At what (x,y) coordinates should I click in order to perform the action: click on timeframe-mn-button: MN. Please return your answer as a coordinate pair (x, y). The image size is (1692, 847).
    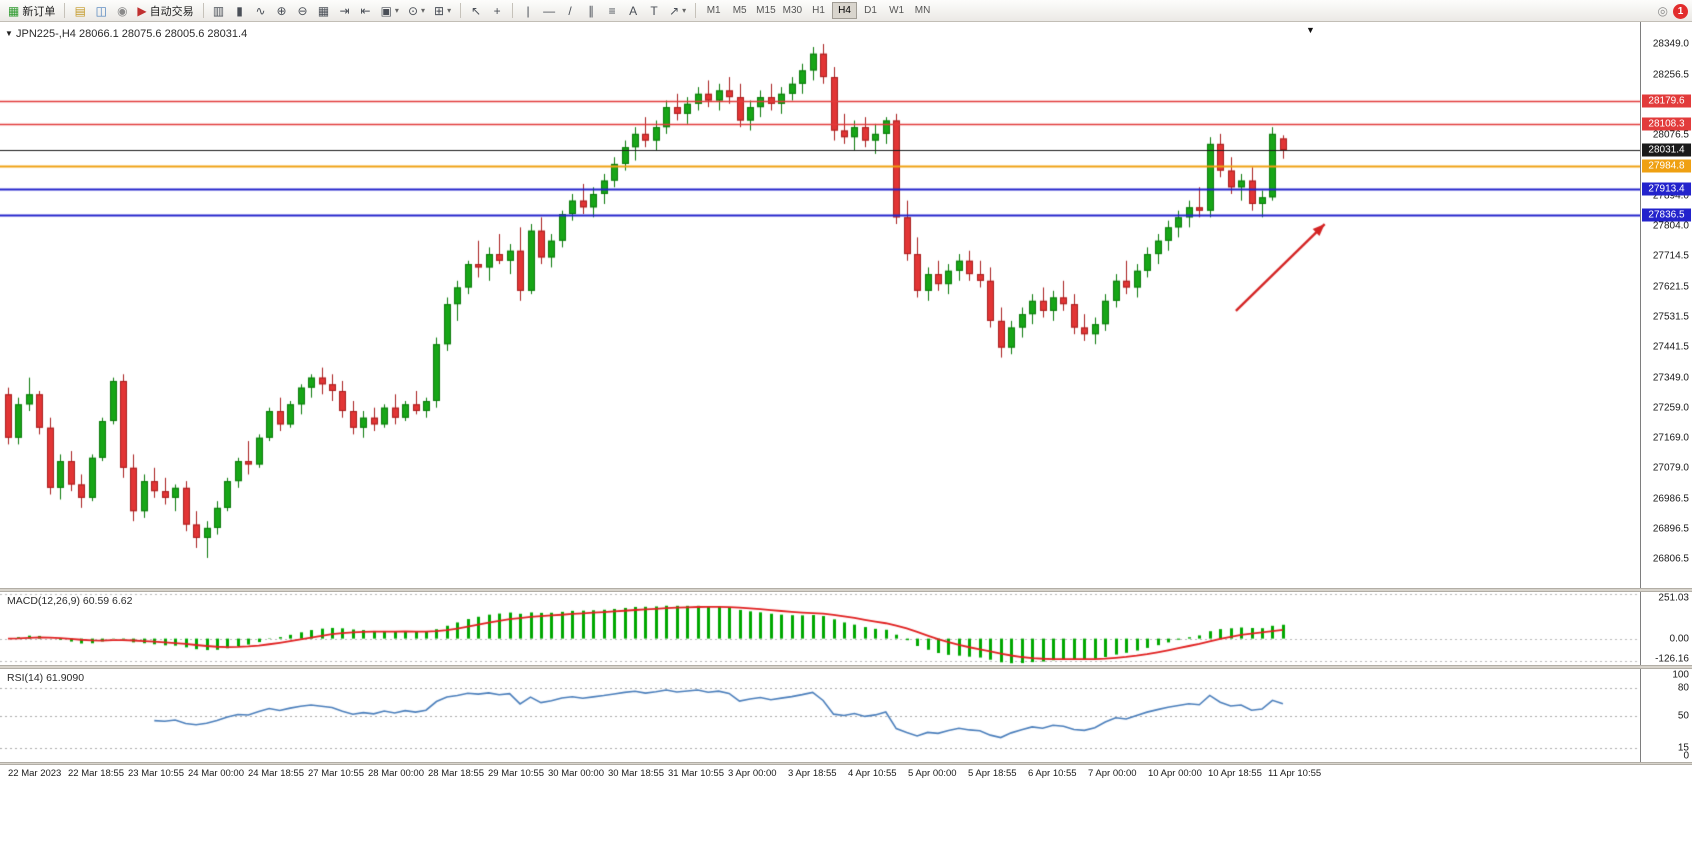
    Looking at the image, I should click on (922, 10).